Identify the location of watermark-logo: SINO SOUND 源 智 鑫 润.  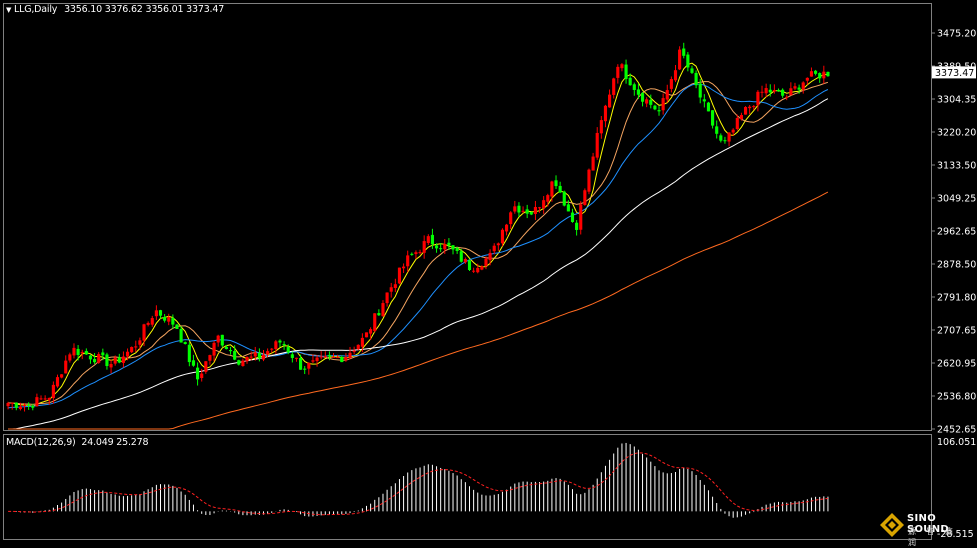
(925, 528).